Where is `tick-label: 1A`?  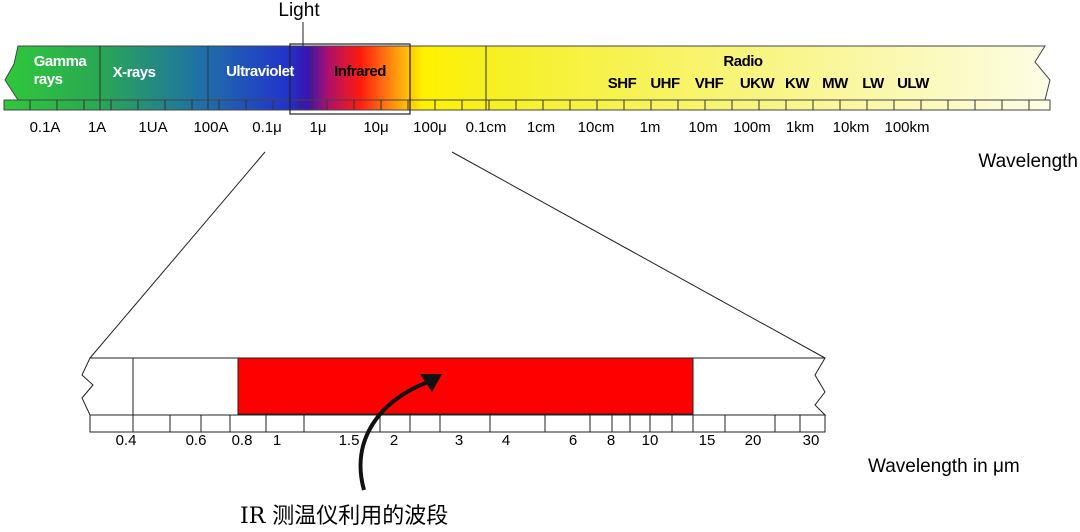
tick-label: 1A is located at coordinates (97, 127).